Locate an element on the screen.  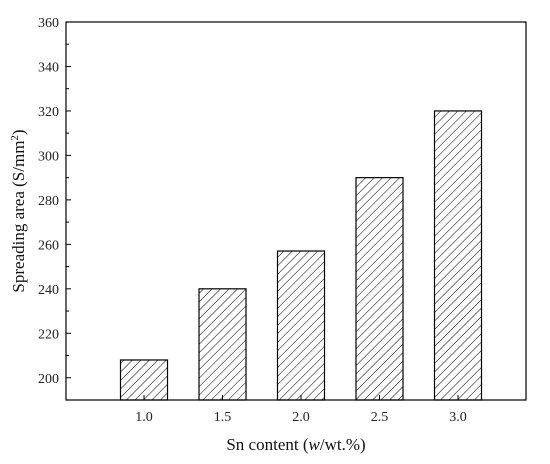
bar-1.5 is located at coordinates (222, 344).